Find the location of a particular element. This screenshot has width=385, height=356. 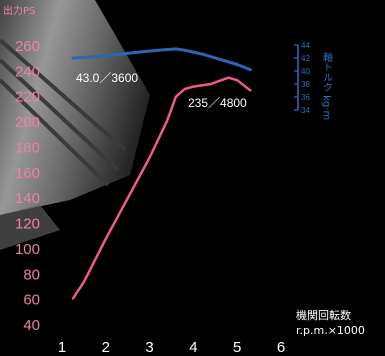

x-tick-label: 5 is located at coordinates (237, 347).